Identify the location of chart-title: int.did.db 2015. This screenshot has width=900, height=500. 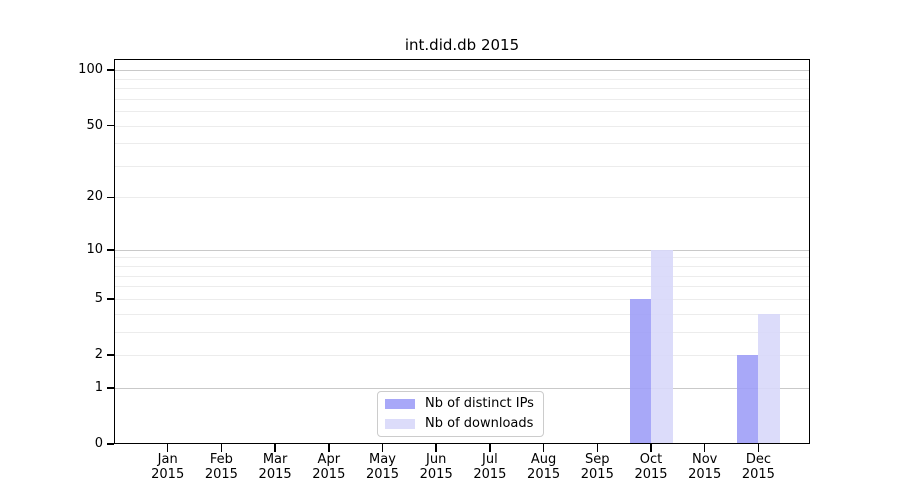
(462, 45).